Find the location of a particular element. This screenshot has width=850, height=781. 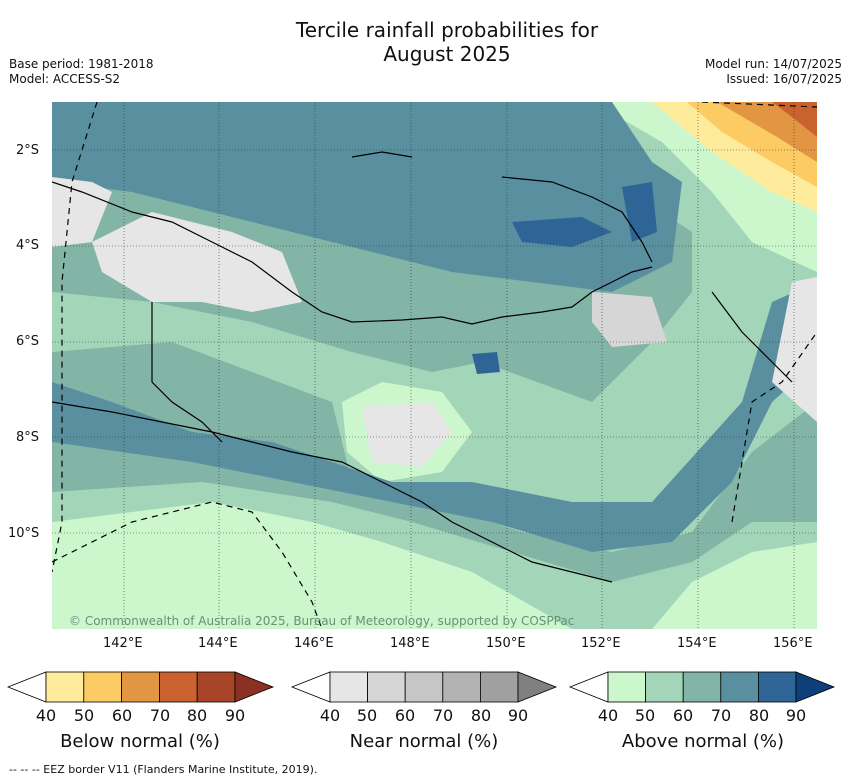

colorbars is located at coordinates (421, 687).